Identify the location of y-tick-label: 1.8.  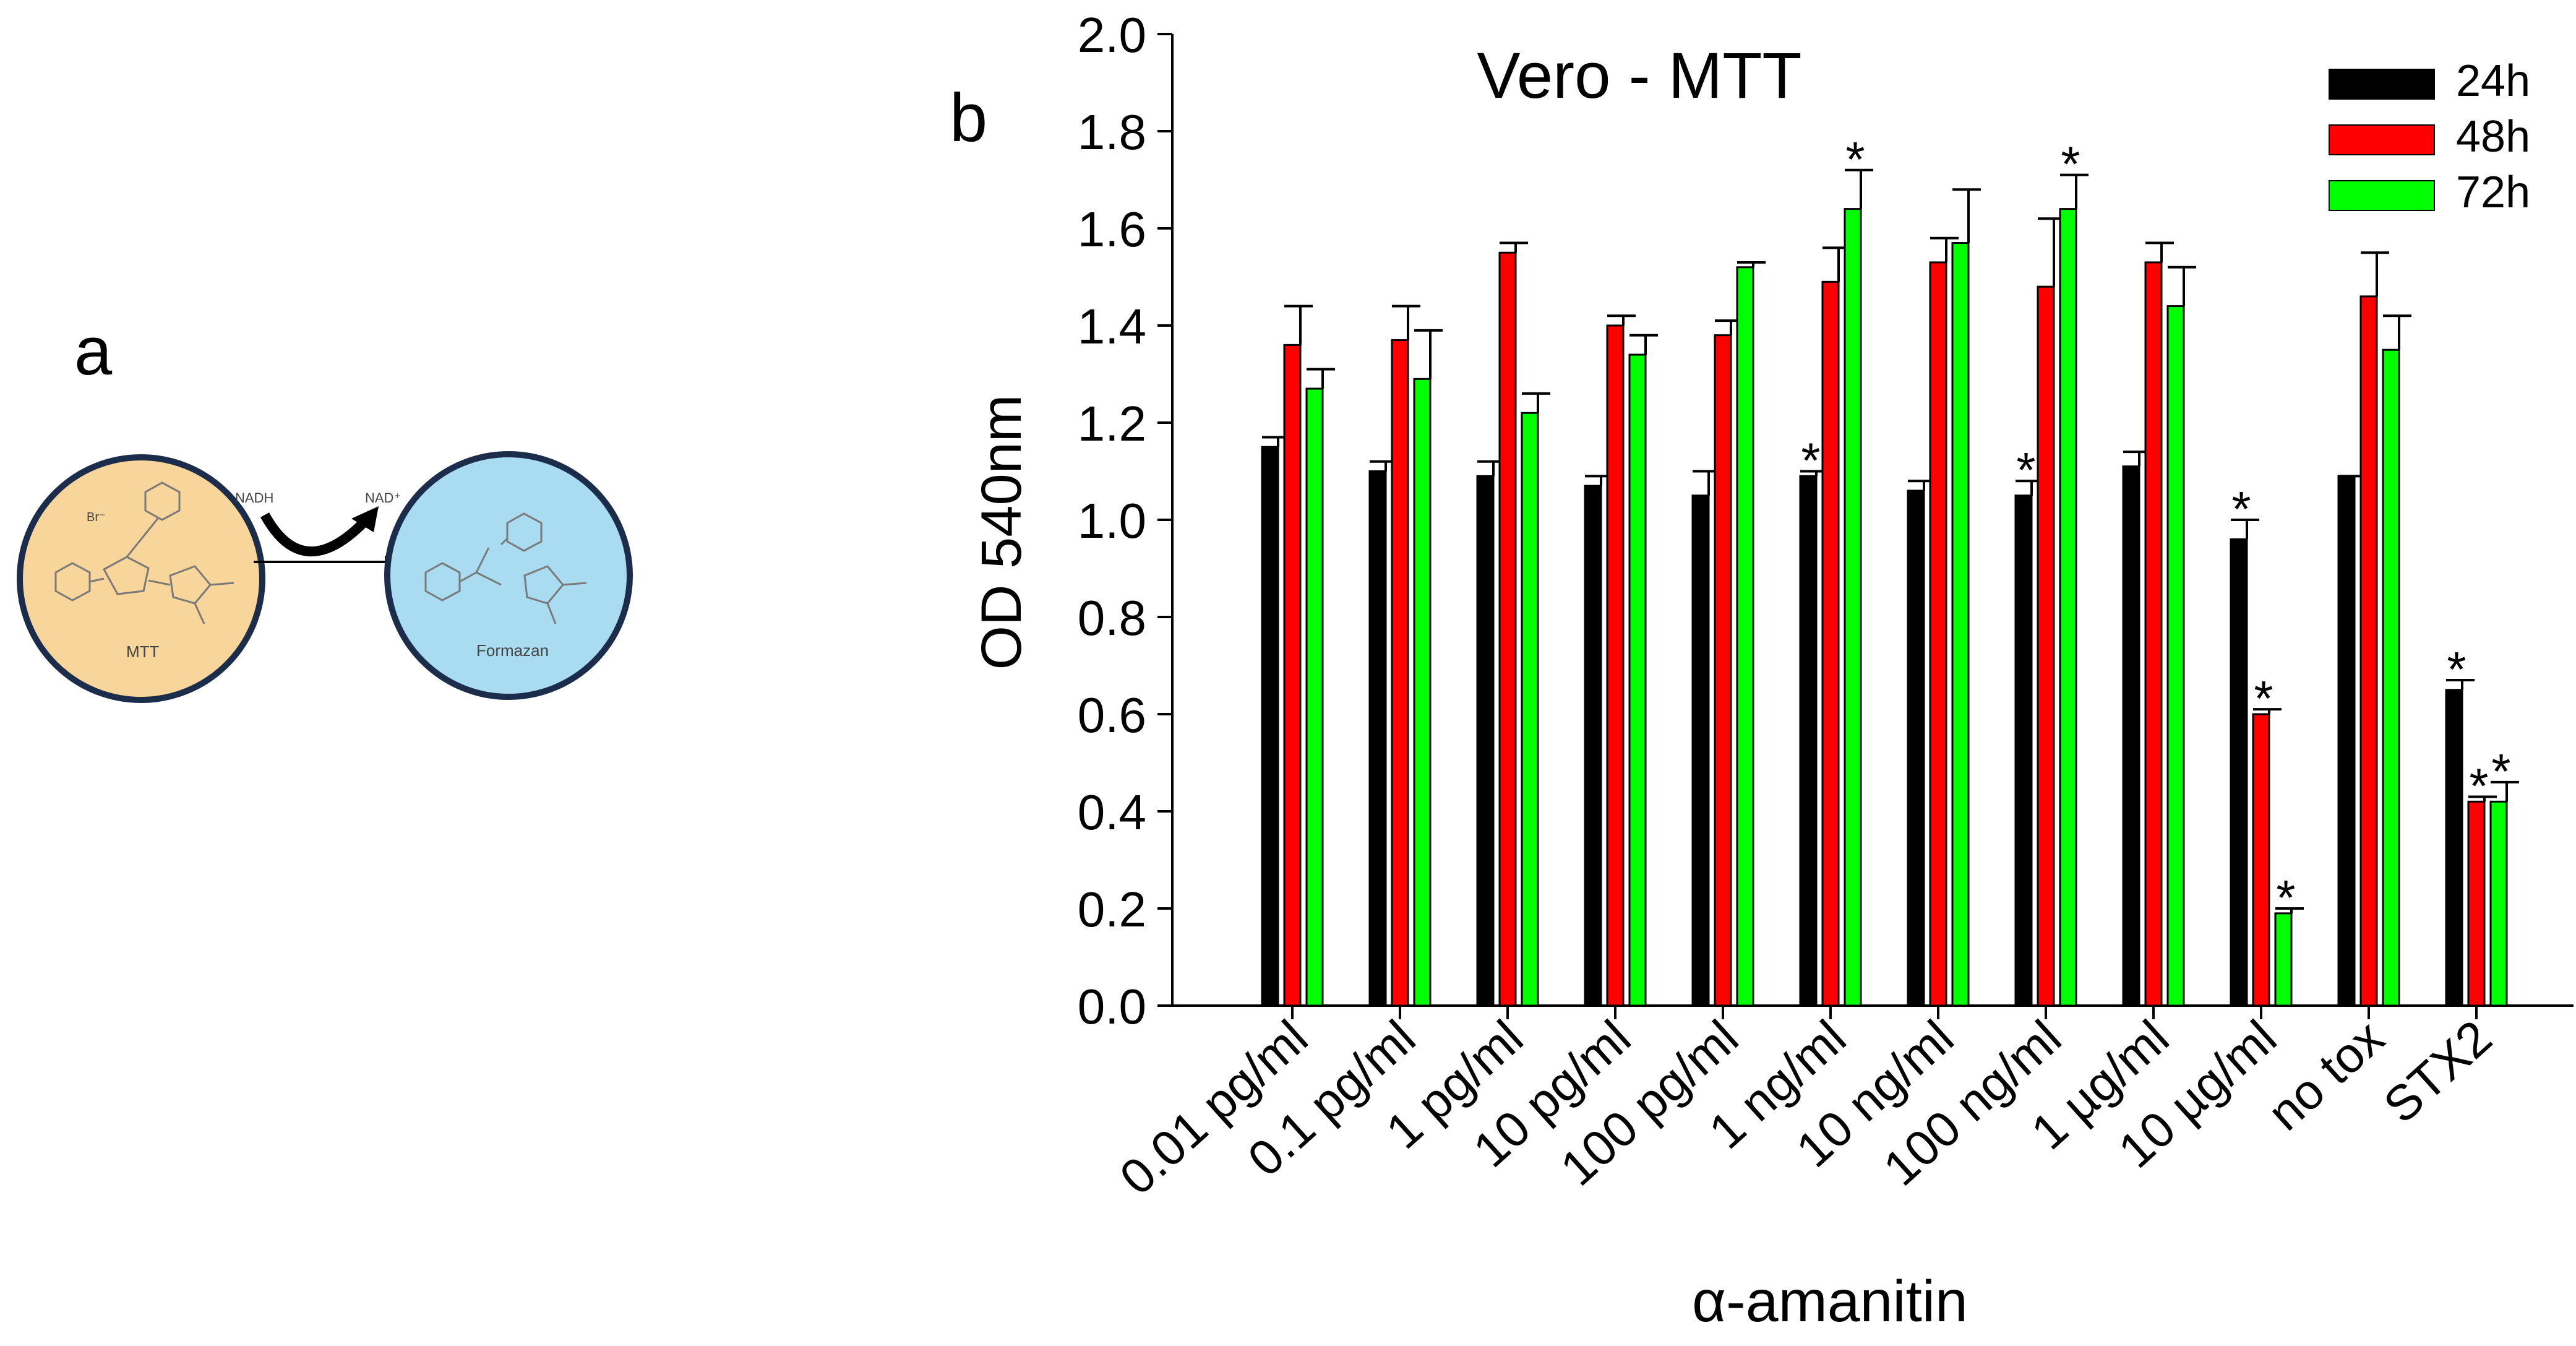
(1112, 132).